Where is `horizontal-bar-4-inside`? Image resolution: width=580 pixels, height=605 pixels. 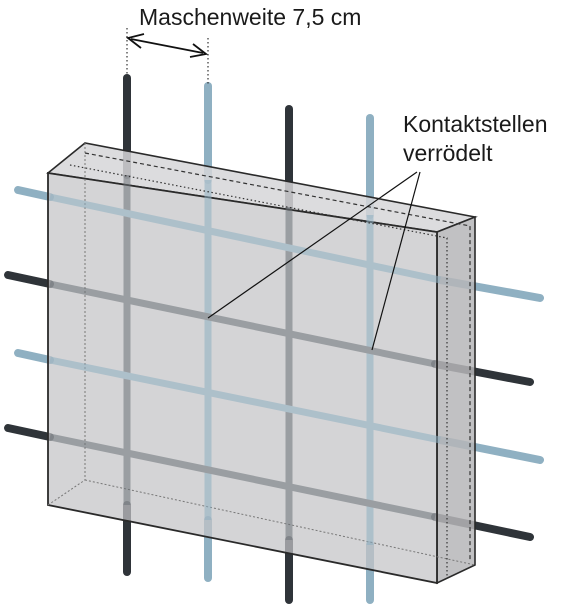
horizontal-bar-4-inside is located at coordinates (242, 477).